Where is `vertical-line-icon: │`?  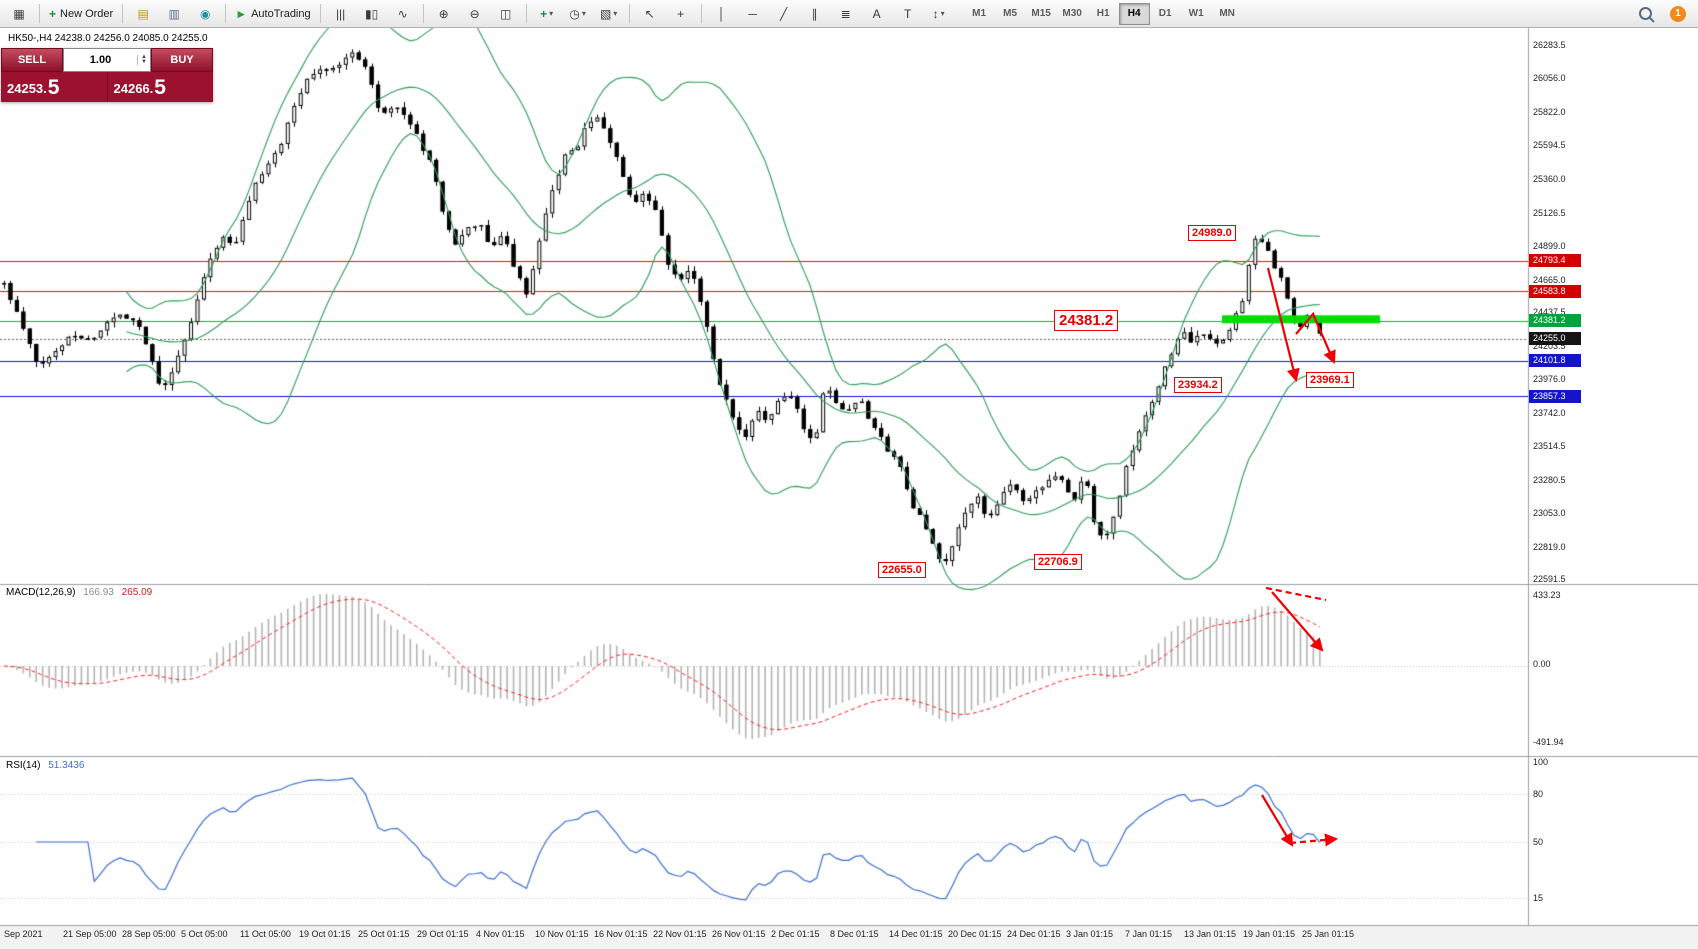
vertical-line-icon: │ is located at coordinates (721, 13).